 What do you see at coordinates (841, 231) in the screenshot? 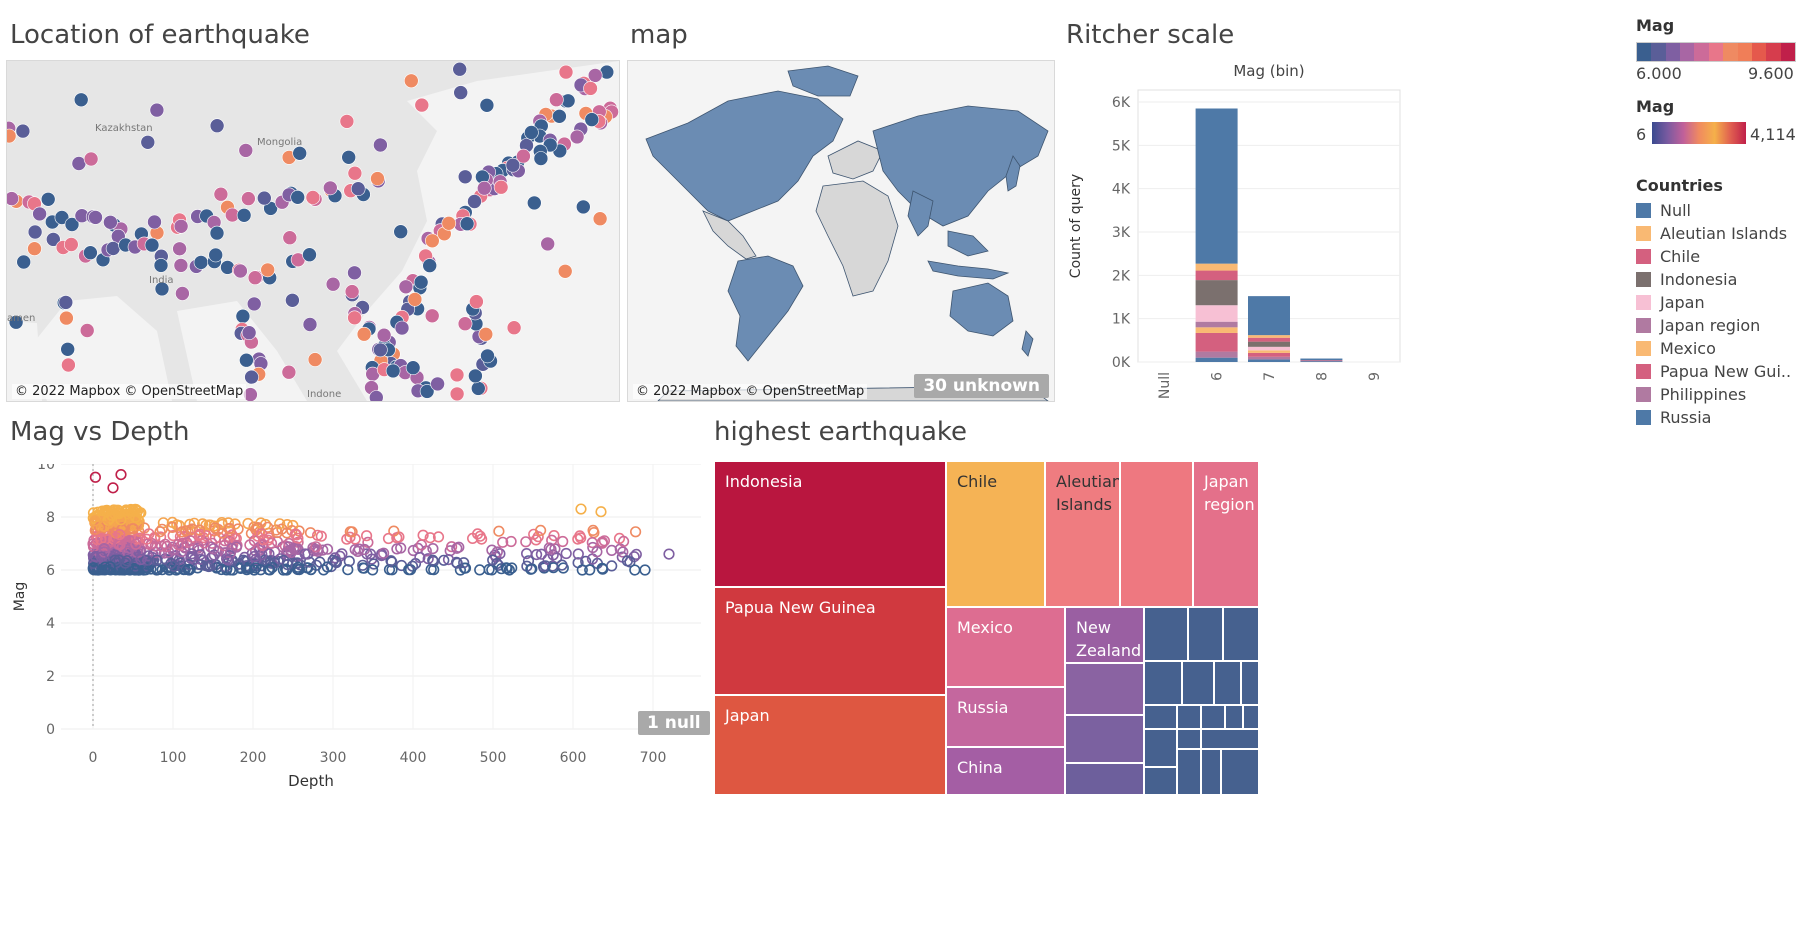
I see `world-map-canvas` at bounding box center [841, 231].